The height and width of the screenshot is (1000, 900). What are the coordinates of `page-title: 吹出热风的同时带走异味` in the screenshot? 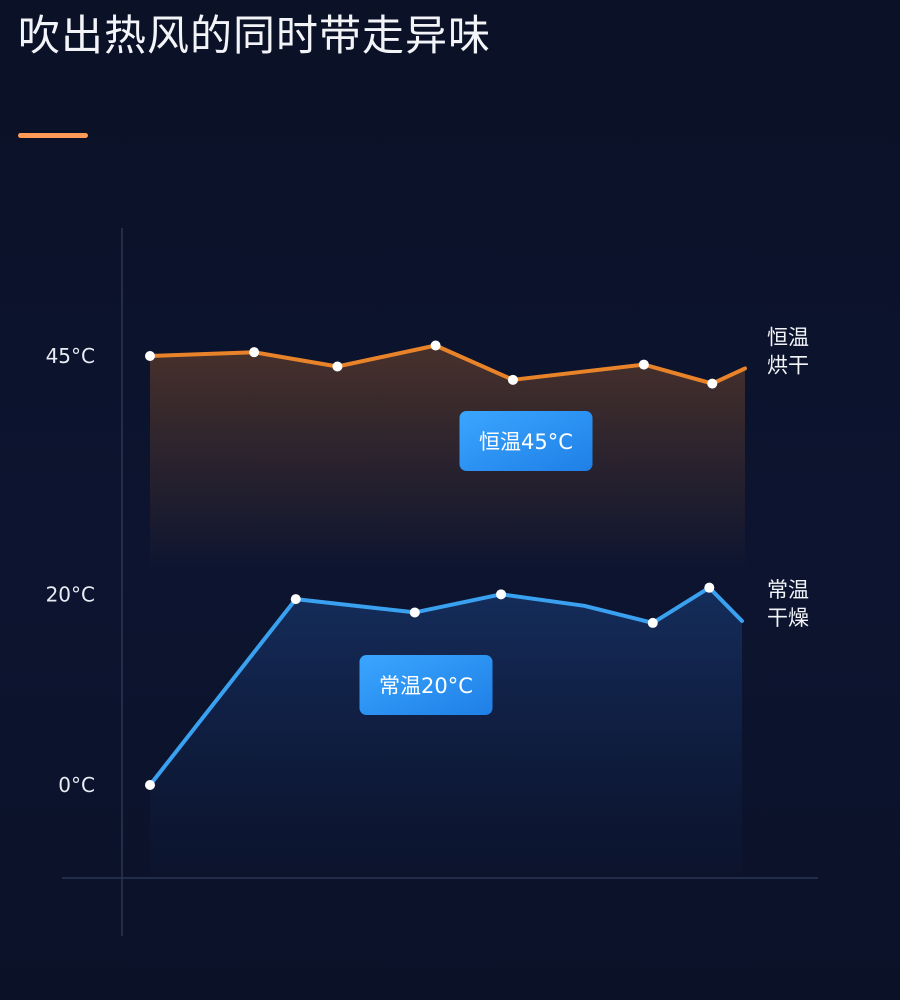 It's located at (255, 35).